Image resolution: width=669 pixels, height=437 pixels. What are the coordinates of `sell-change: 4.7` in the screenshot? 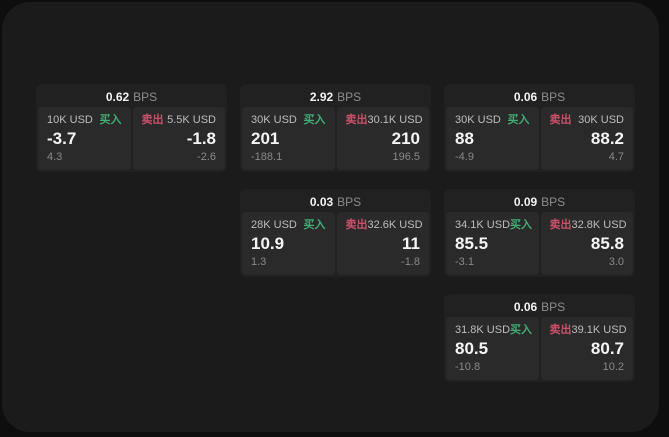 It's located at (616, 157).